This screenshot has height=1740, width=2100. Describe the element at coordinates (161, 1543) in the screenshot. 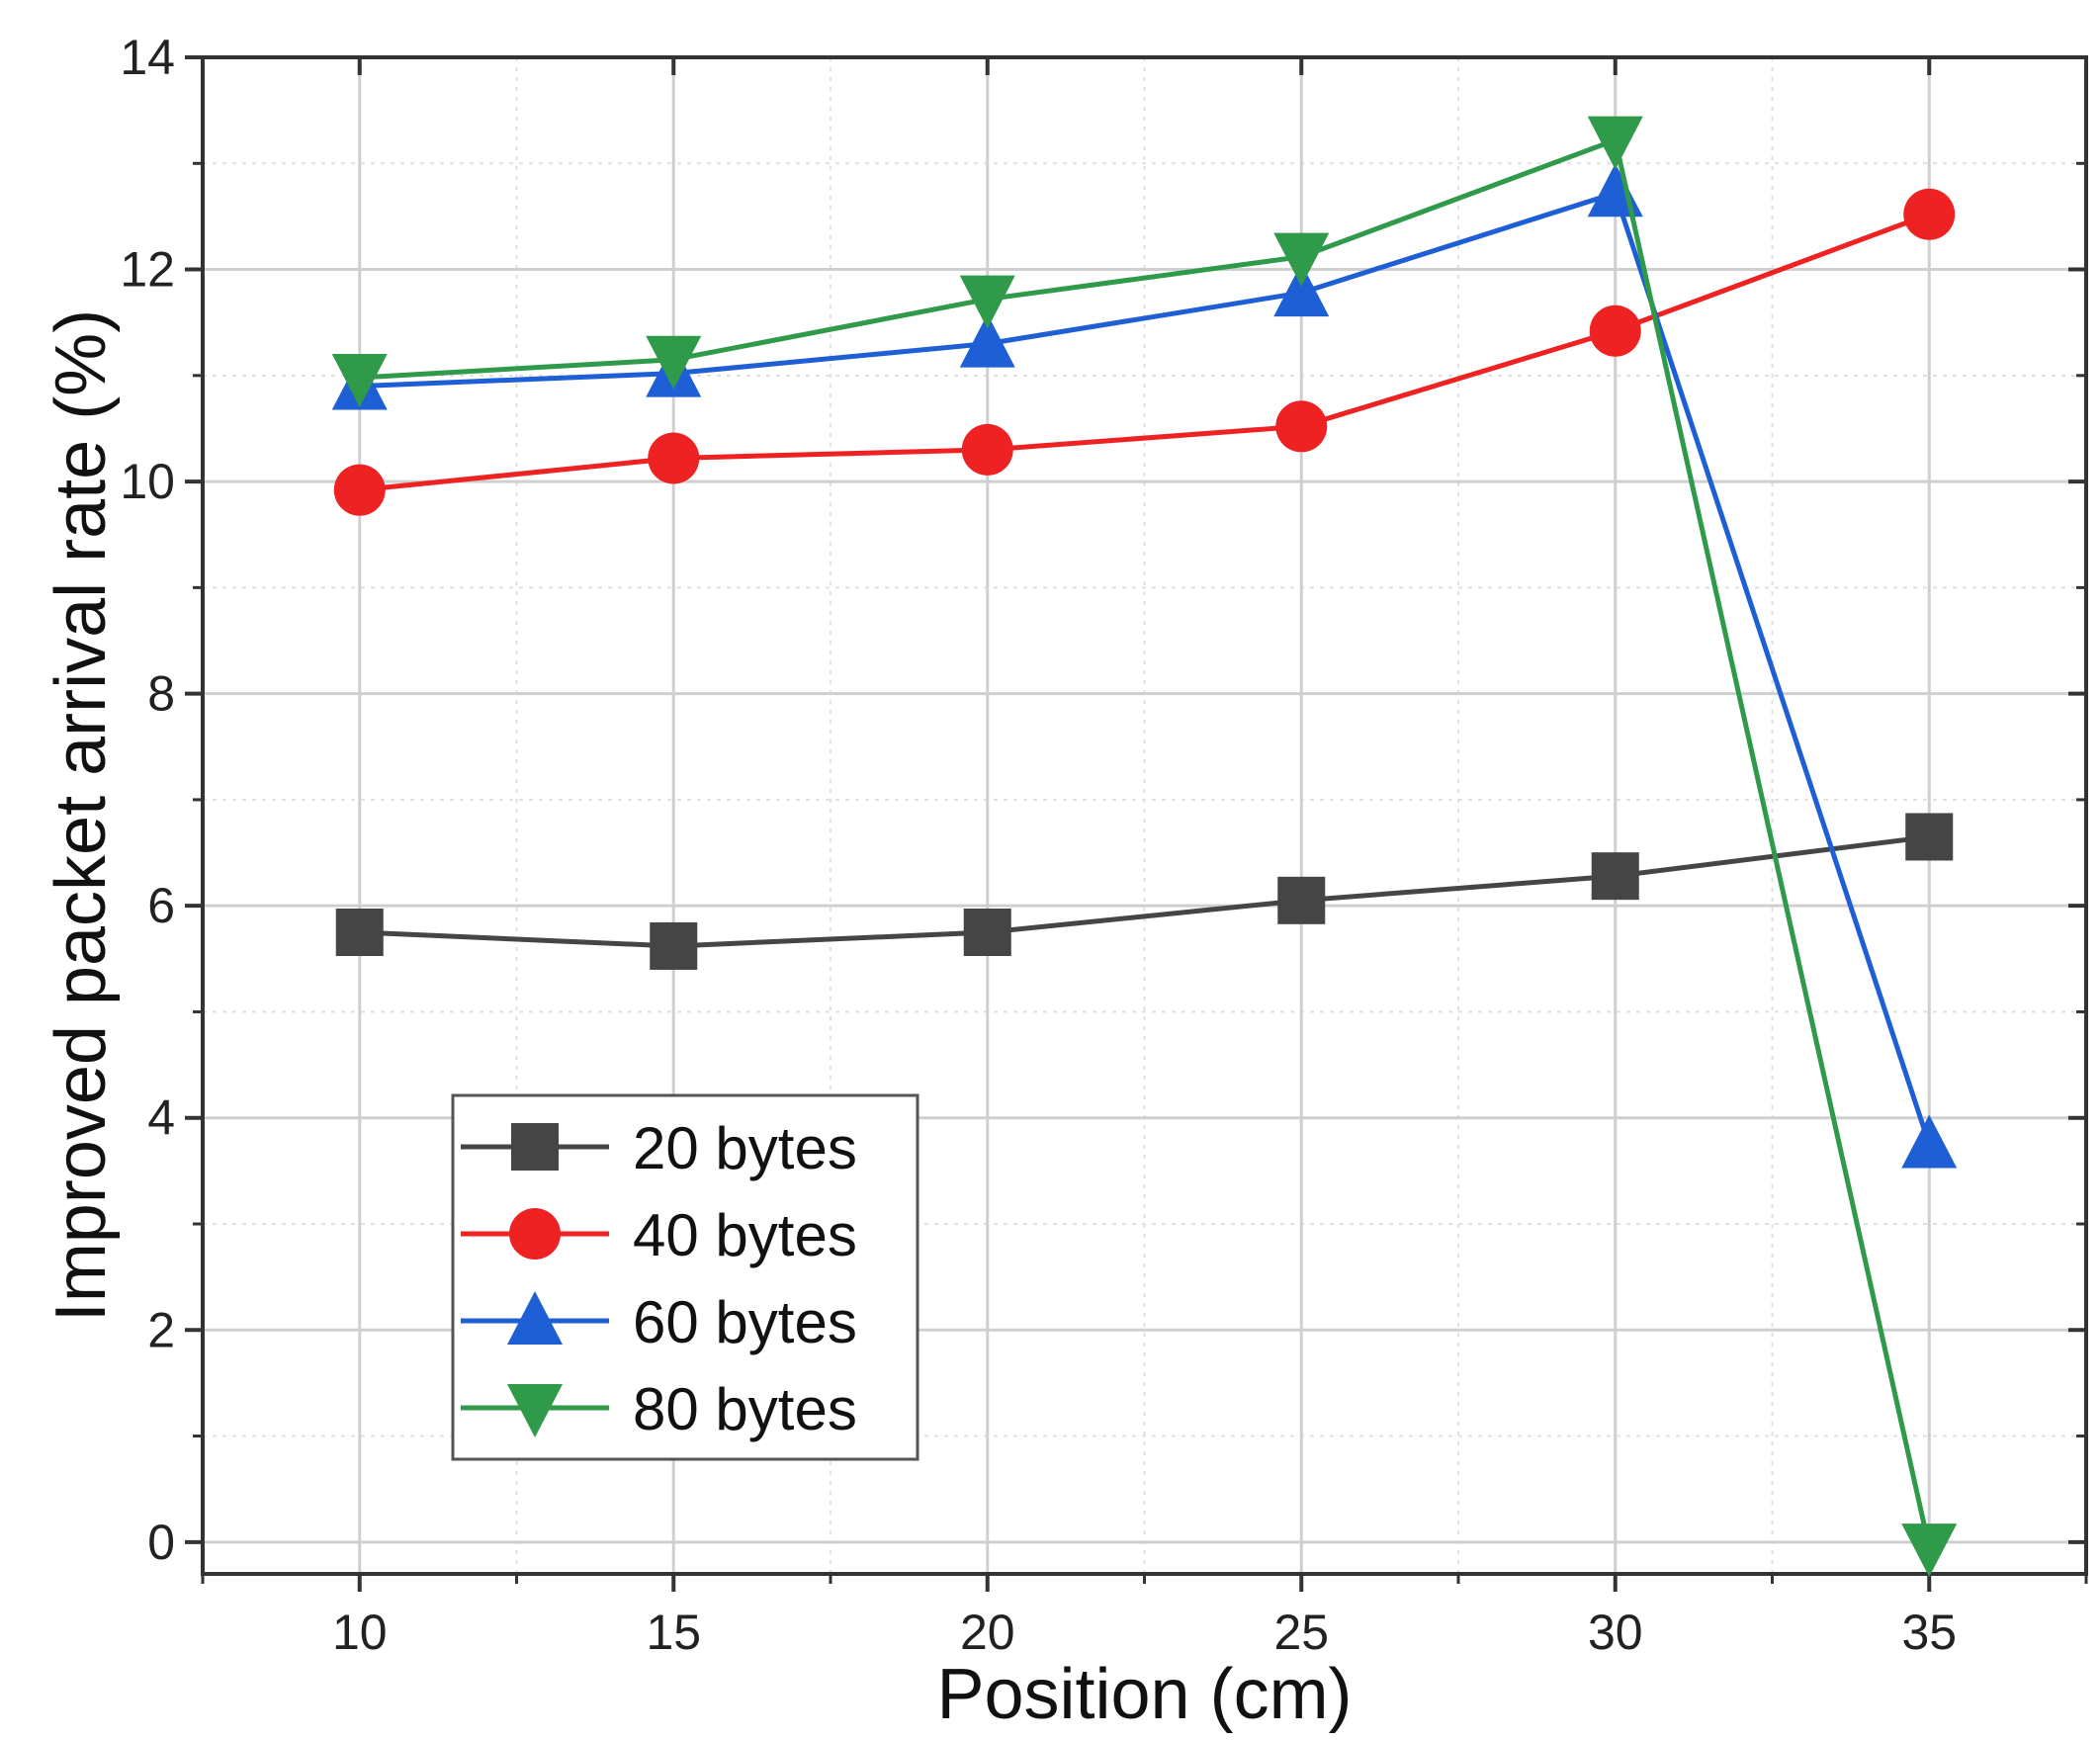

I see `y-tick-label: 0` at that location.